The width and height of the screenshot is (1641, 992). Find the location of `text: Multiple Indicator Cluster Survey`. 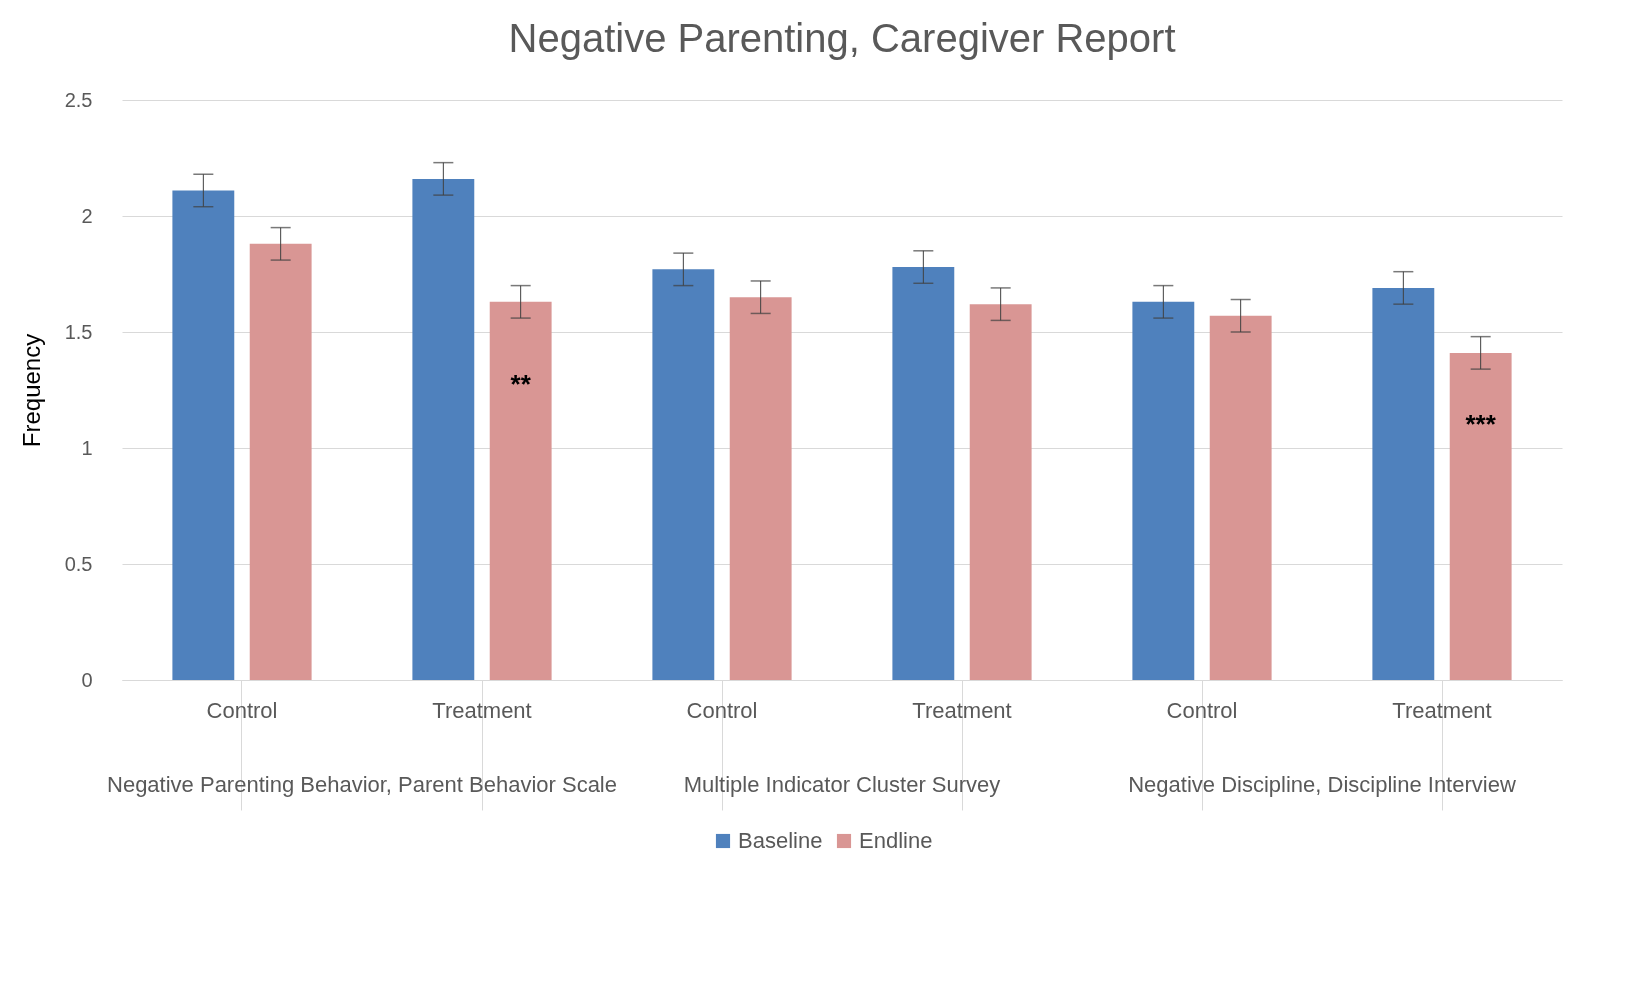

text: Multiple Indicator Cluster Survey is located at coordinates (842, 784).